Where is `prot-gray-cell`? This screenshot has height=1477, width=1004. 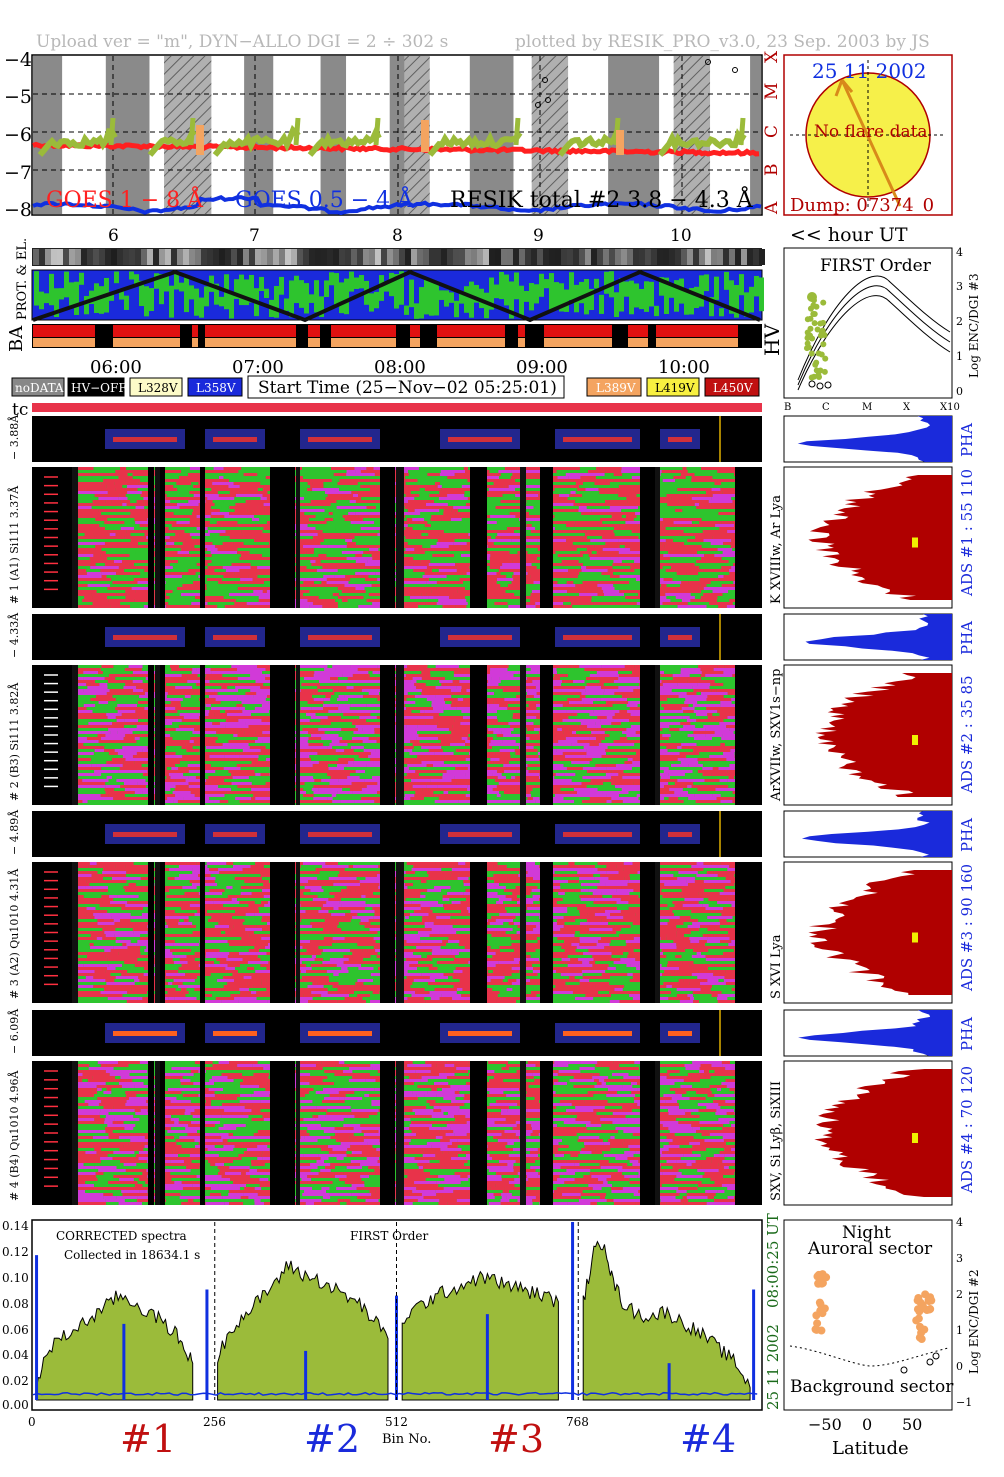
prot-gray-cell is located at coordinates (438, 257).